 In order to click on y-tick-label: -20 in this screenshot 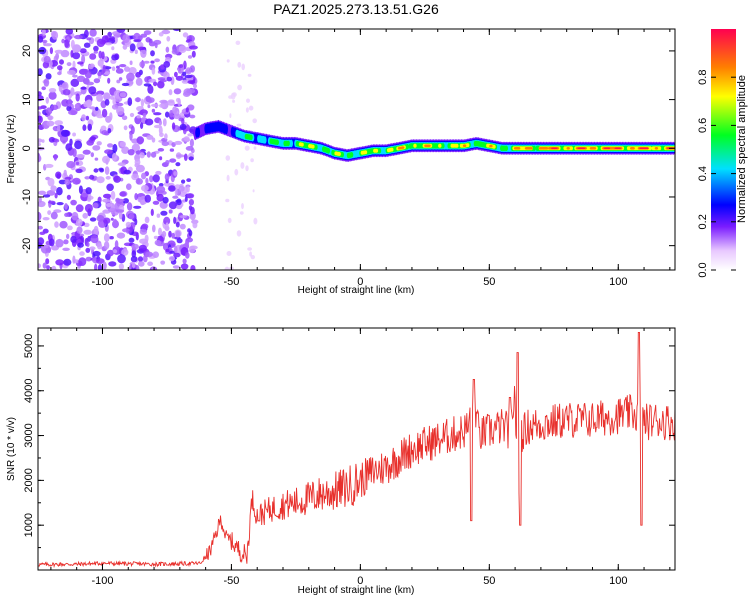, I will do `click(27, 246)`.